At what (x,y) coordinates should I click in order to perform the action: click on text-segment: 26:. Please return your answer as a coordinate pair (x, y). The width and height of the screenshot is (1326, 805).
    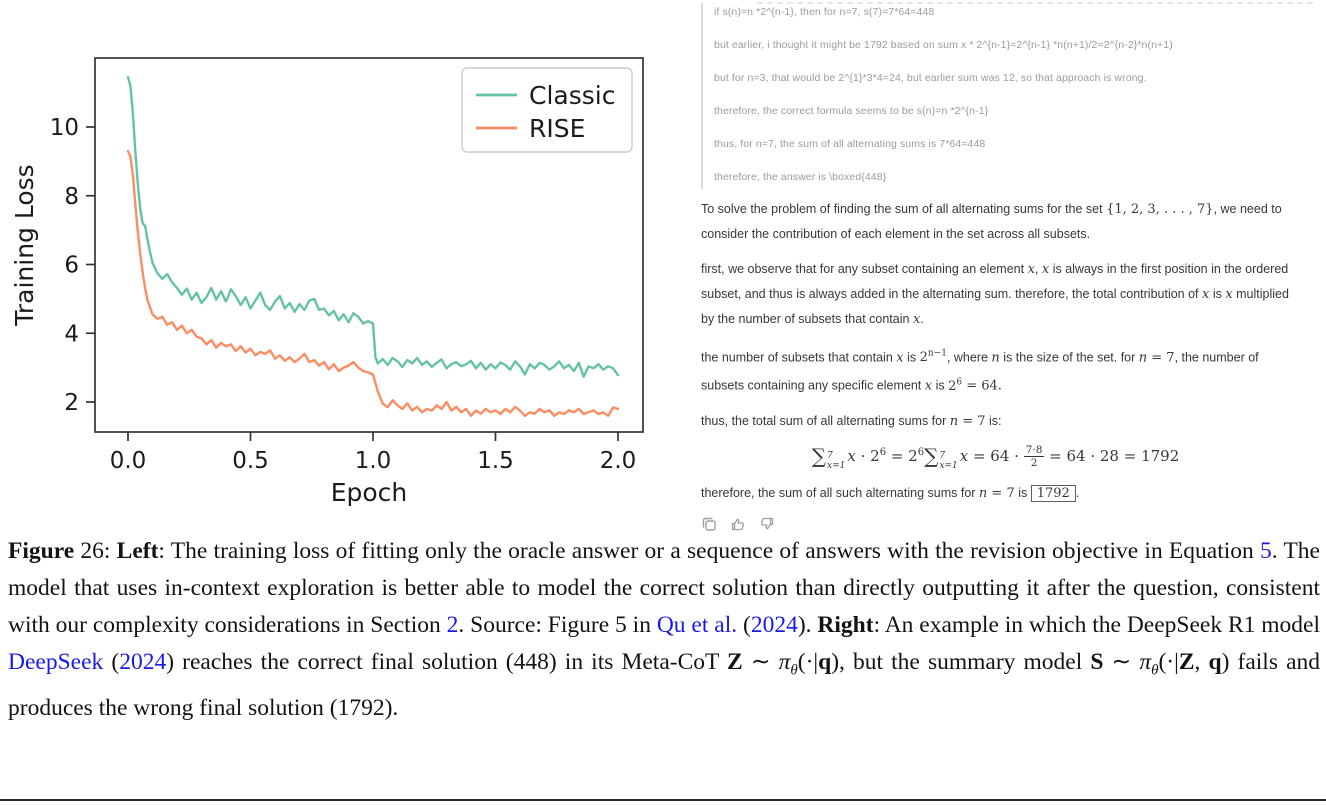
    Looking at the image, I should click on (95, 551).